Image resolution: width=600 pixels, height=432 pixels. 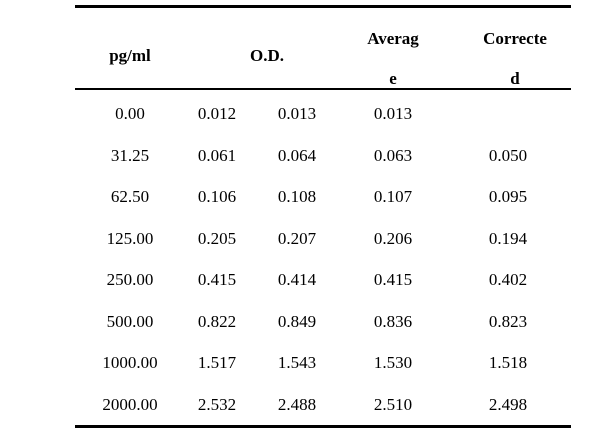 What do you see at coordinates (323, 322) in the screenshot?
I see `table-row: 500.00 0.822 0.849 0.836 0.823` at bounding box center [323, 322].